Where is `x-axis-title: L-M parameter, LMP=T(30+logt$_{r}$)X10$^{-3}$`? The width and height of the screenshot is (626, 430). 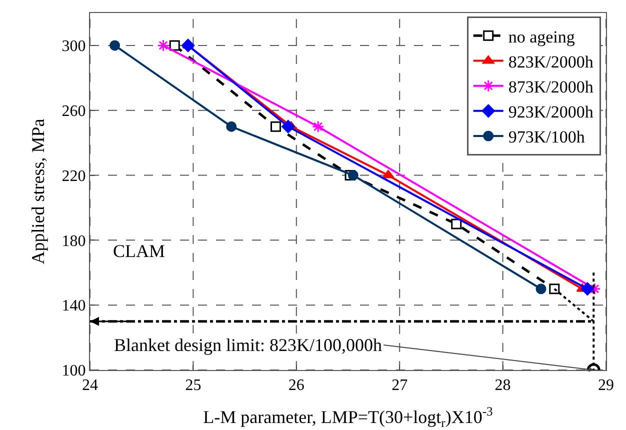 x-axis-title: L-M parameter, LMP=T(30+logt$_{r}$)X10$^{-3}$ is located at coordinates (348, 417).